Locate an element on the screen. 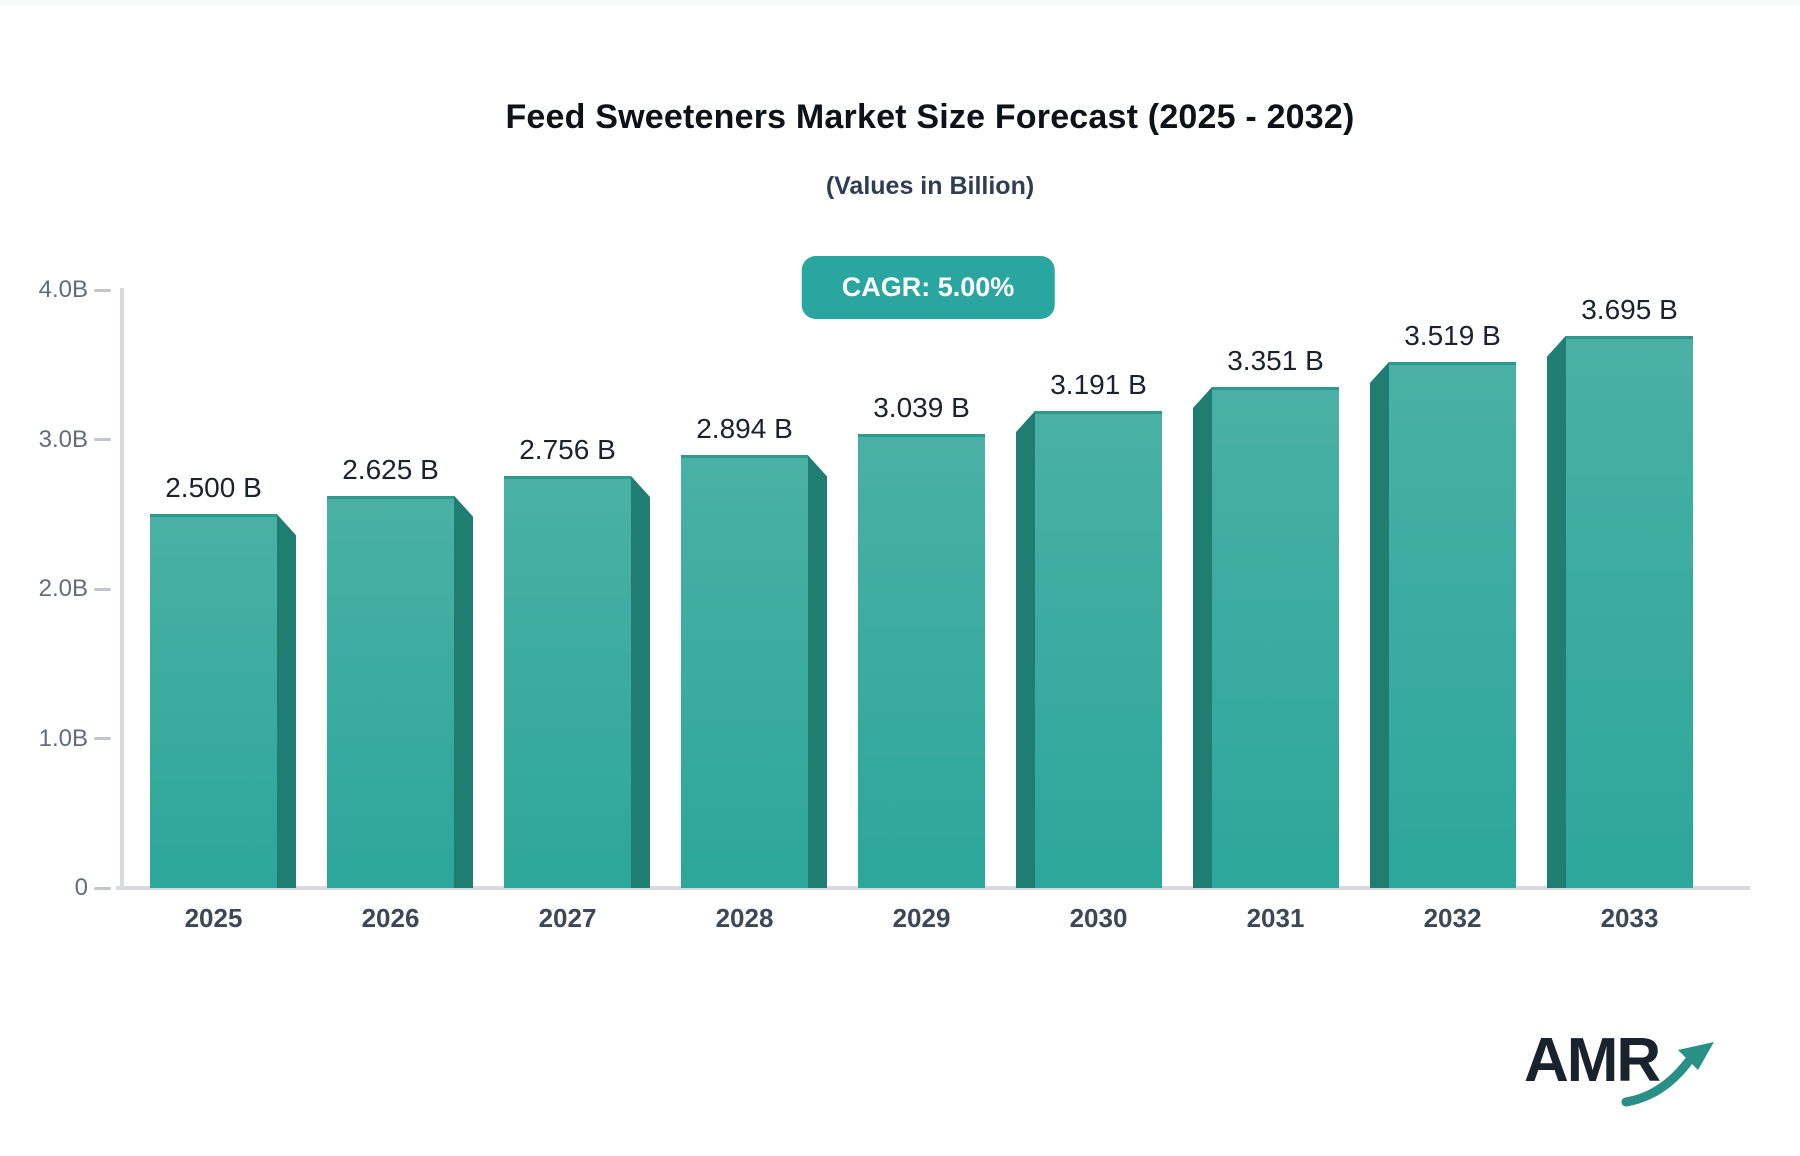 This screenshot has width=1800, height=1156. x-axis-label: 2033 is located at coordinates (1629, 918).